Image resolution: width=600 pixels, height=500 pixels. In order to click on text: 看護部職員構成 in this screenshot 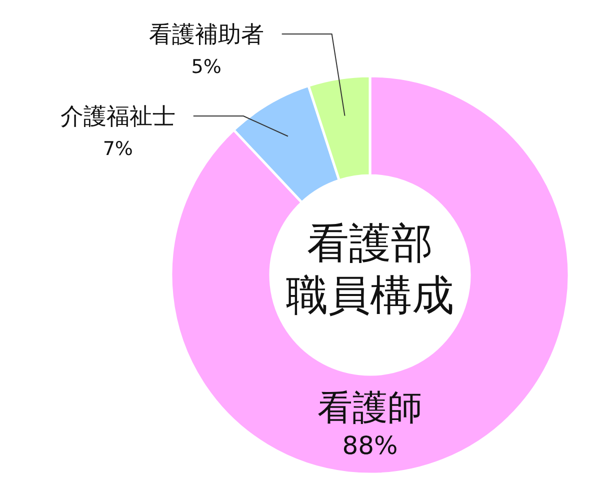, I will do `click(370, 269)`.